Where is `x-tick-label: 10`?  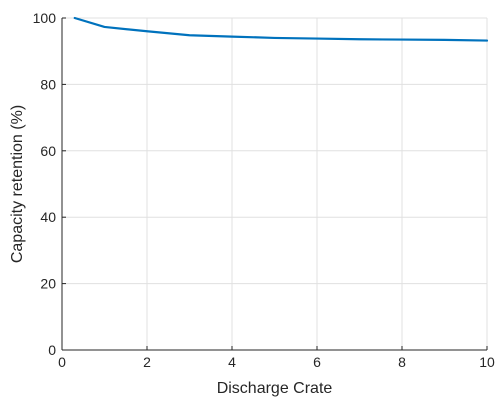 x-tick-label: 10 is located at coordinates (487, 362).